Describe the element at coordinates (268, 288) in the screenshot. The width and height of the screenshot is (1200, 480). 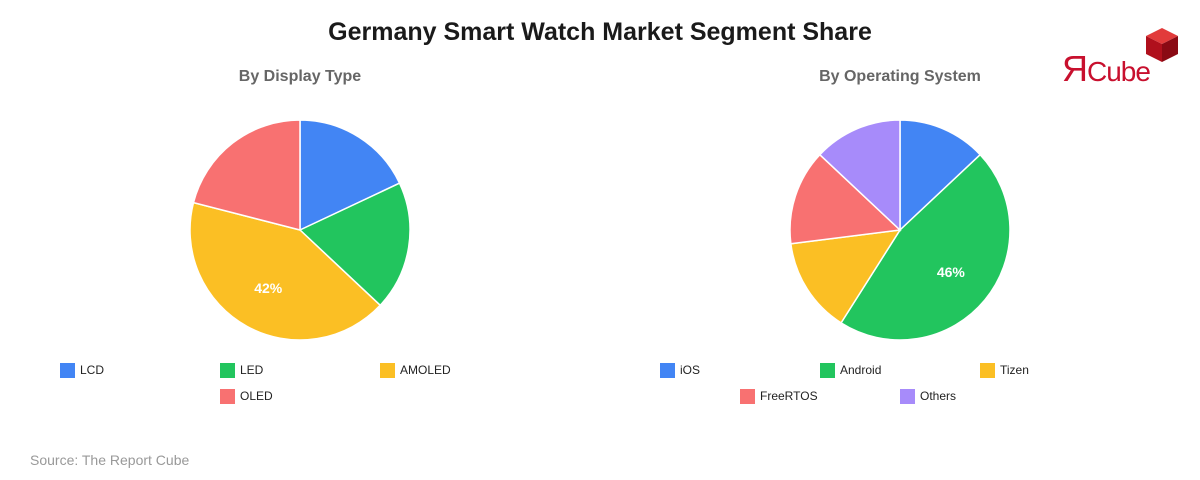
I see `data-label: 42%` at that location.